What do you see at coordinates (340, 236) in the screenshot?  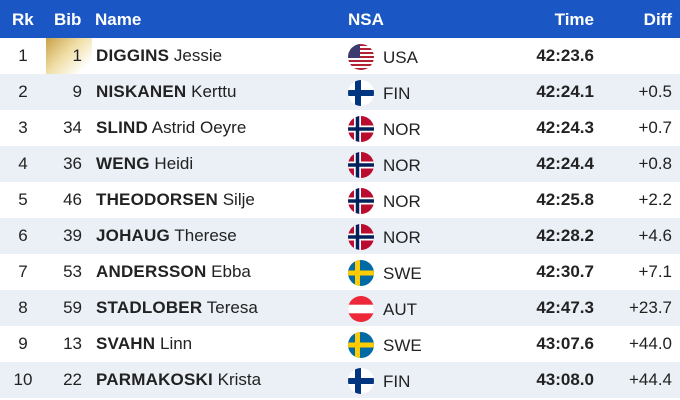 I see `table-row: 6 39 JOHAUG Therese NOR 42:28.2 +4.6` at bounding box center [340, 236].